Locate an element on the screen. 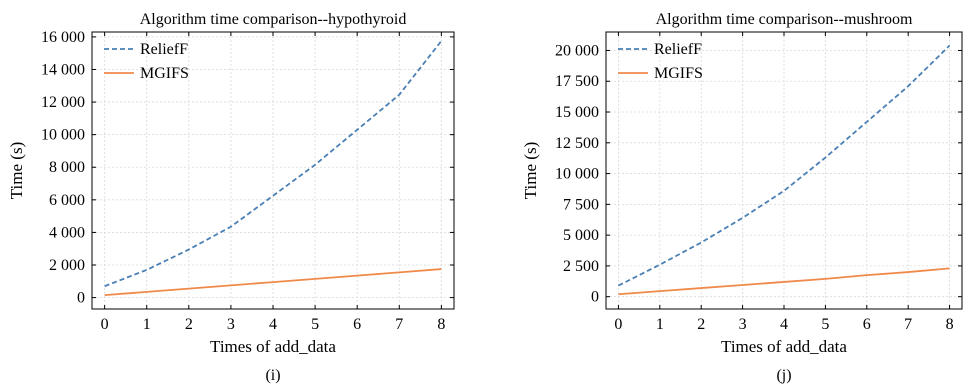 The width and height of the screenshot is (964, 387). y-tick-label: 17 500 is located at coordinates (577, 81).